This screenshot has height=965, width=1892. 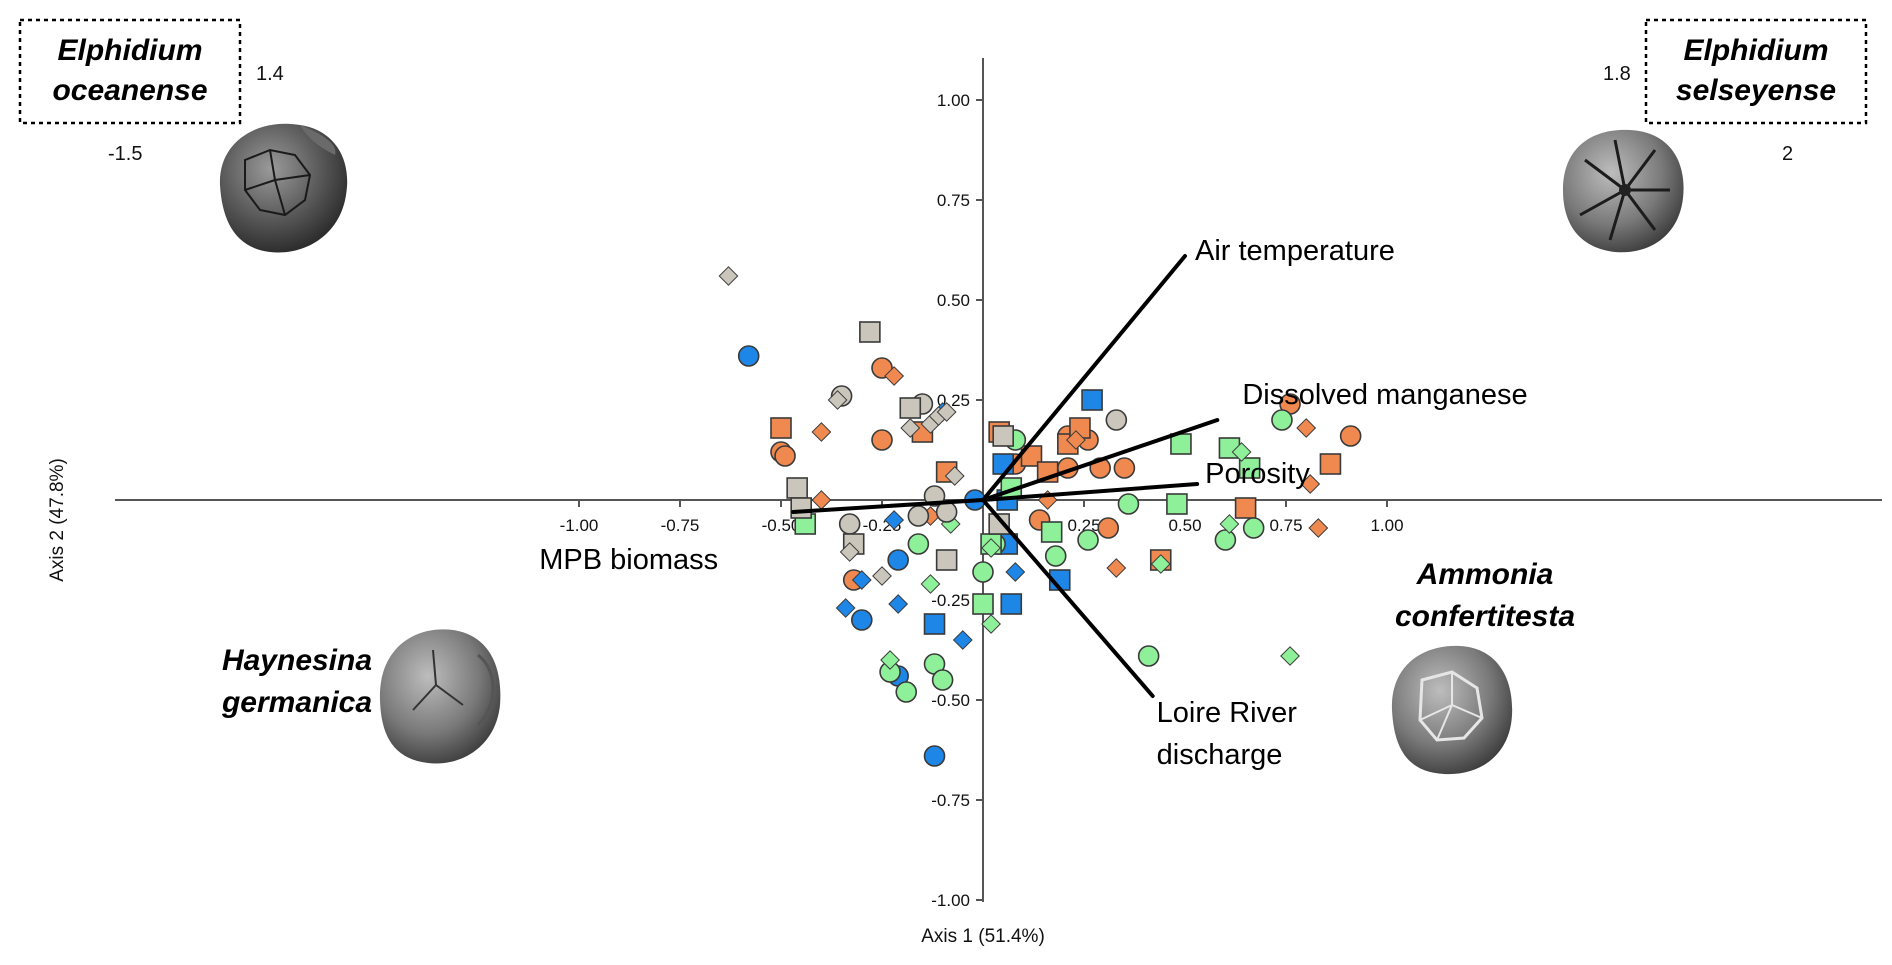 I want to click on species-elphidium-oceanense: Elphidium oceanense 1.4 -1.5, so click(x=183, y=135).